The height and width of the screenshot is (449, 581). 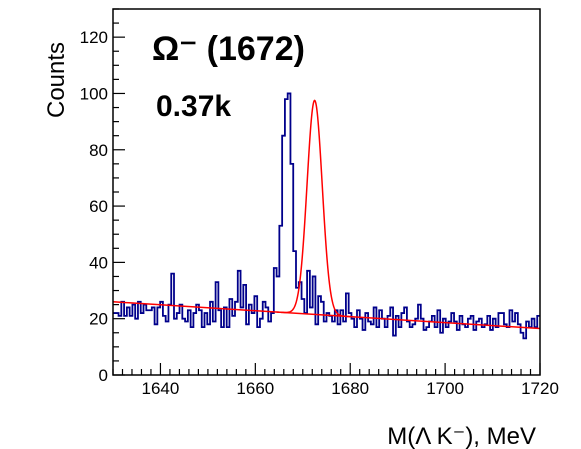 What do you see at coordinates (98, 262) in the screenshot?
I see `y-tick-label: 40` at bounding box center [98, 262].